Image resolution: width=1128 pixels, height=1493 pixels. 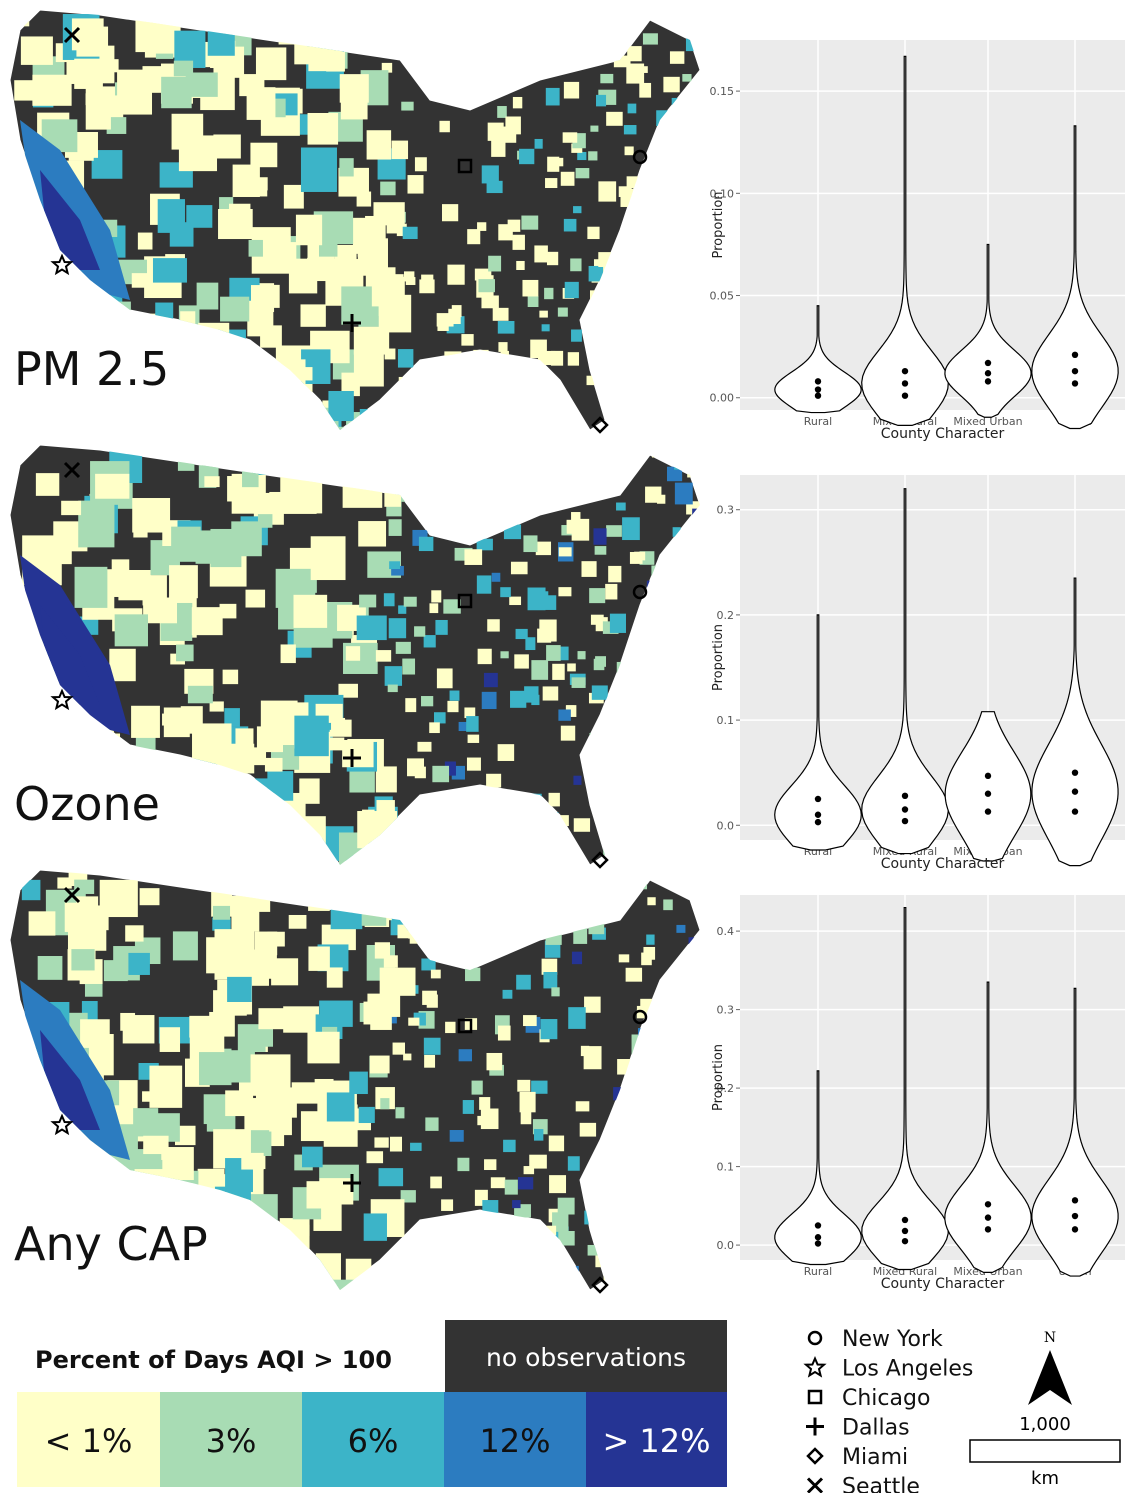 What do you see at coordinates (1050, 1377) in the screenshot?
I see `north-arrow` at bounding box center [1050, 1377].